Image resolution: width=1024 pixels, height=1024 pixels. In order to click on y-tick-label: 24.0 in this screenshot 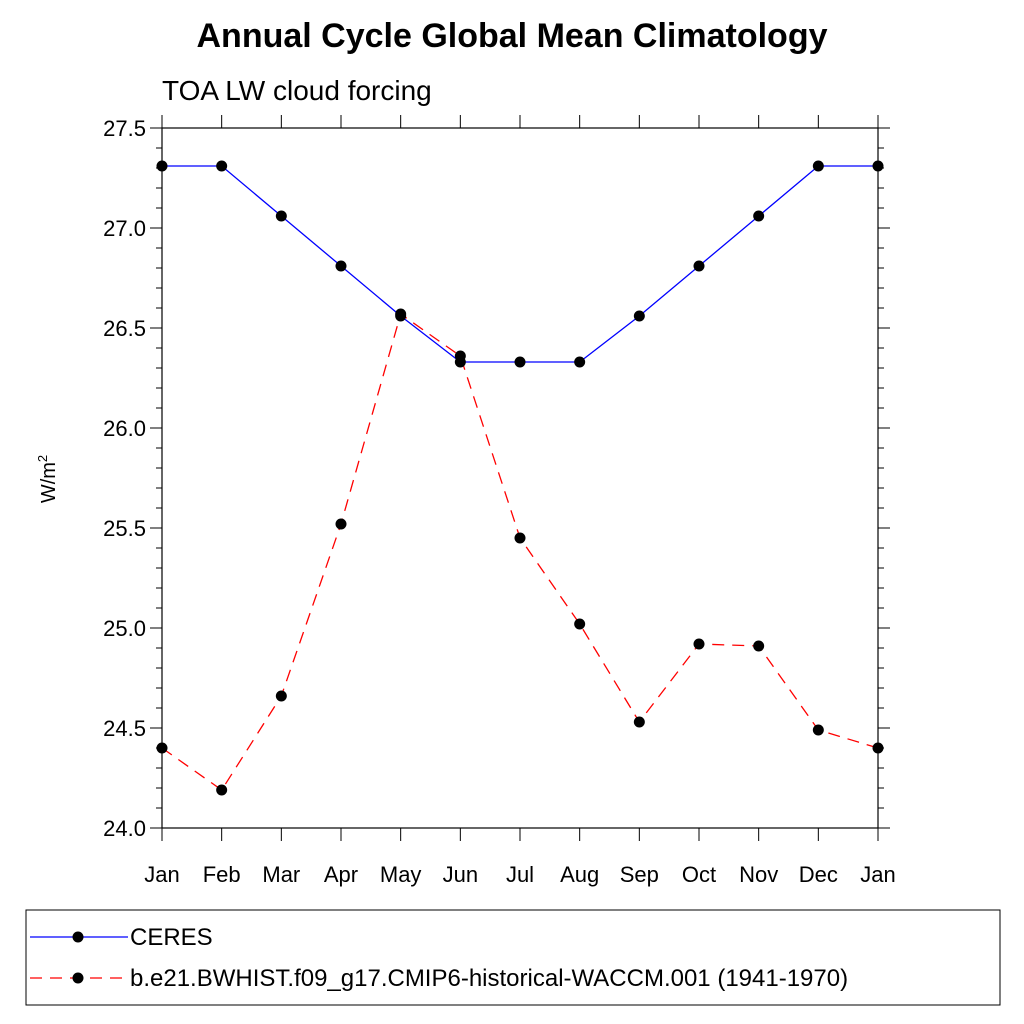, I will do `click(124, 828)`.